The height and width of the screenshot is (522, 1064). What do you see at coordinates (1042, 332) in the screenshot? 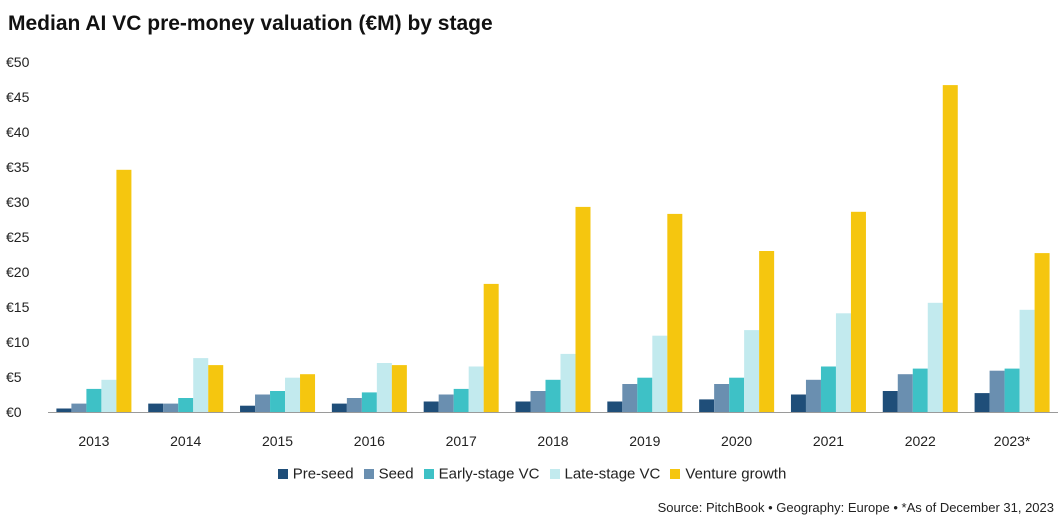
I see `bar-venture-growth-2023` at bounding box center [1042, 332].